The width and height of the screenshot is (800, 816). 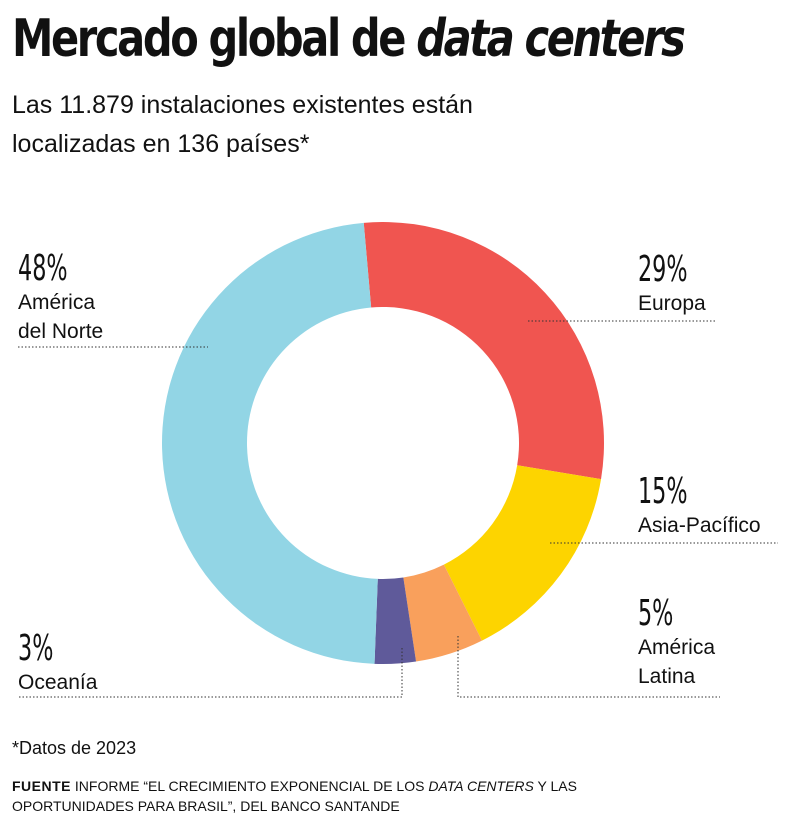 What do you see at coordinates (43, 269) in the screenshot?
I see `pct-label-america-del-norte: 48%` at bounding box center [43, 269].